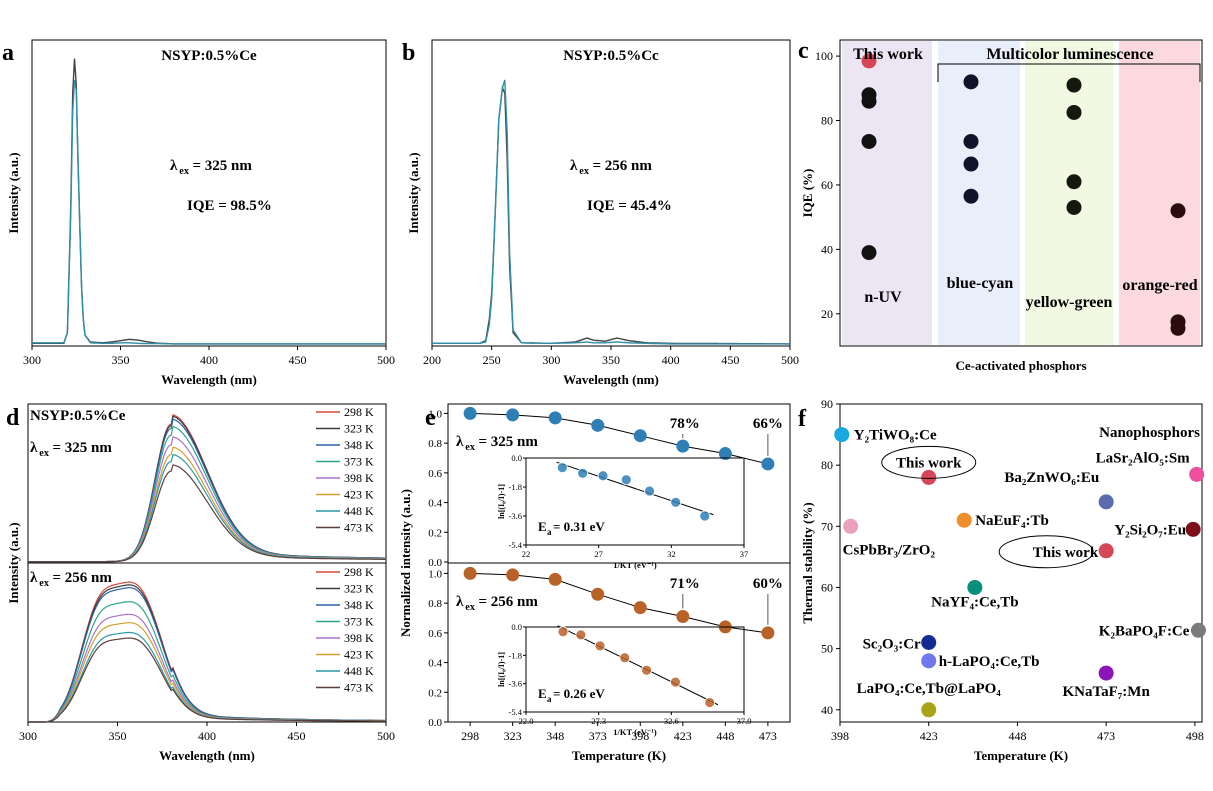 The width and height of the screenshot is (1213, 791). Describe the element at coordinates (209, 56) in the screenshot. I see `panel-title: NSYP:0.5%Ce` at that location.